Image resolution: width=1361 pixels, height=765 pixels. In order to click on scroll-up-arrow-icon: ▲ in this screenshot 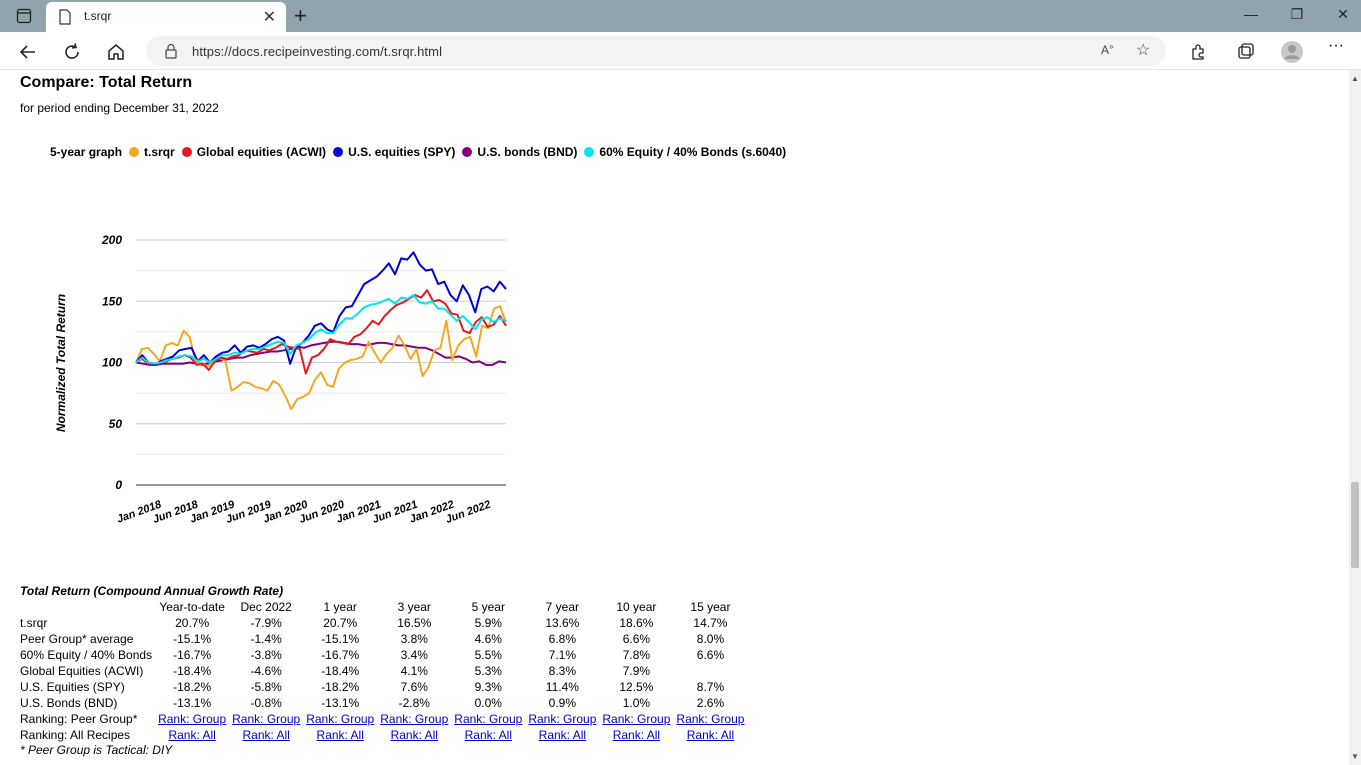, I will do `click(1355, 78)`.